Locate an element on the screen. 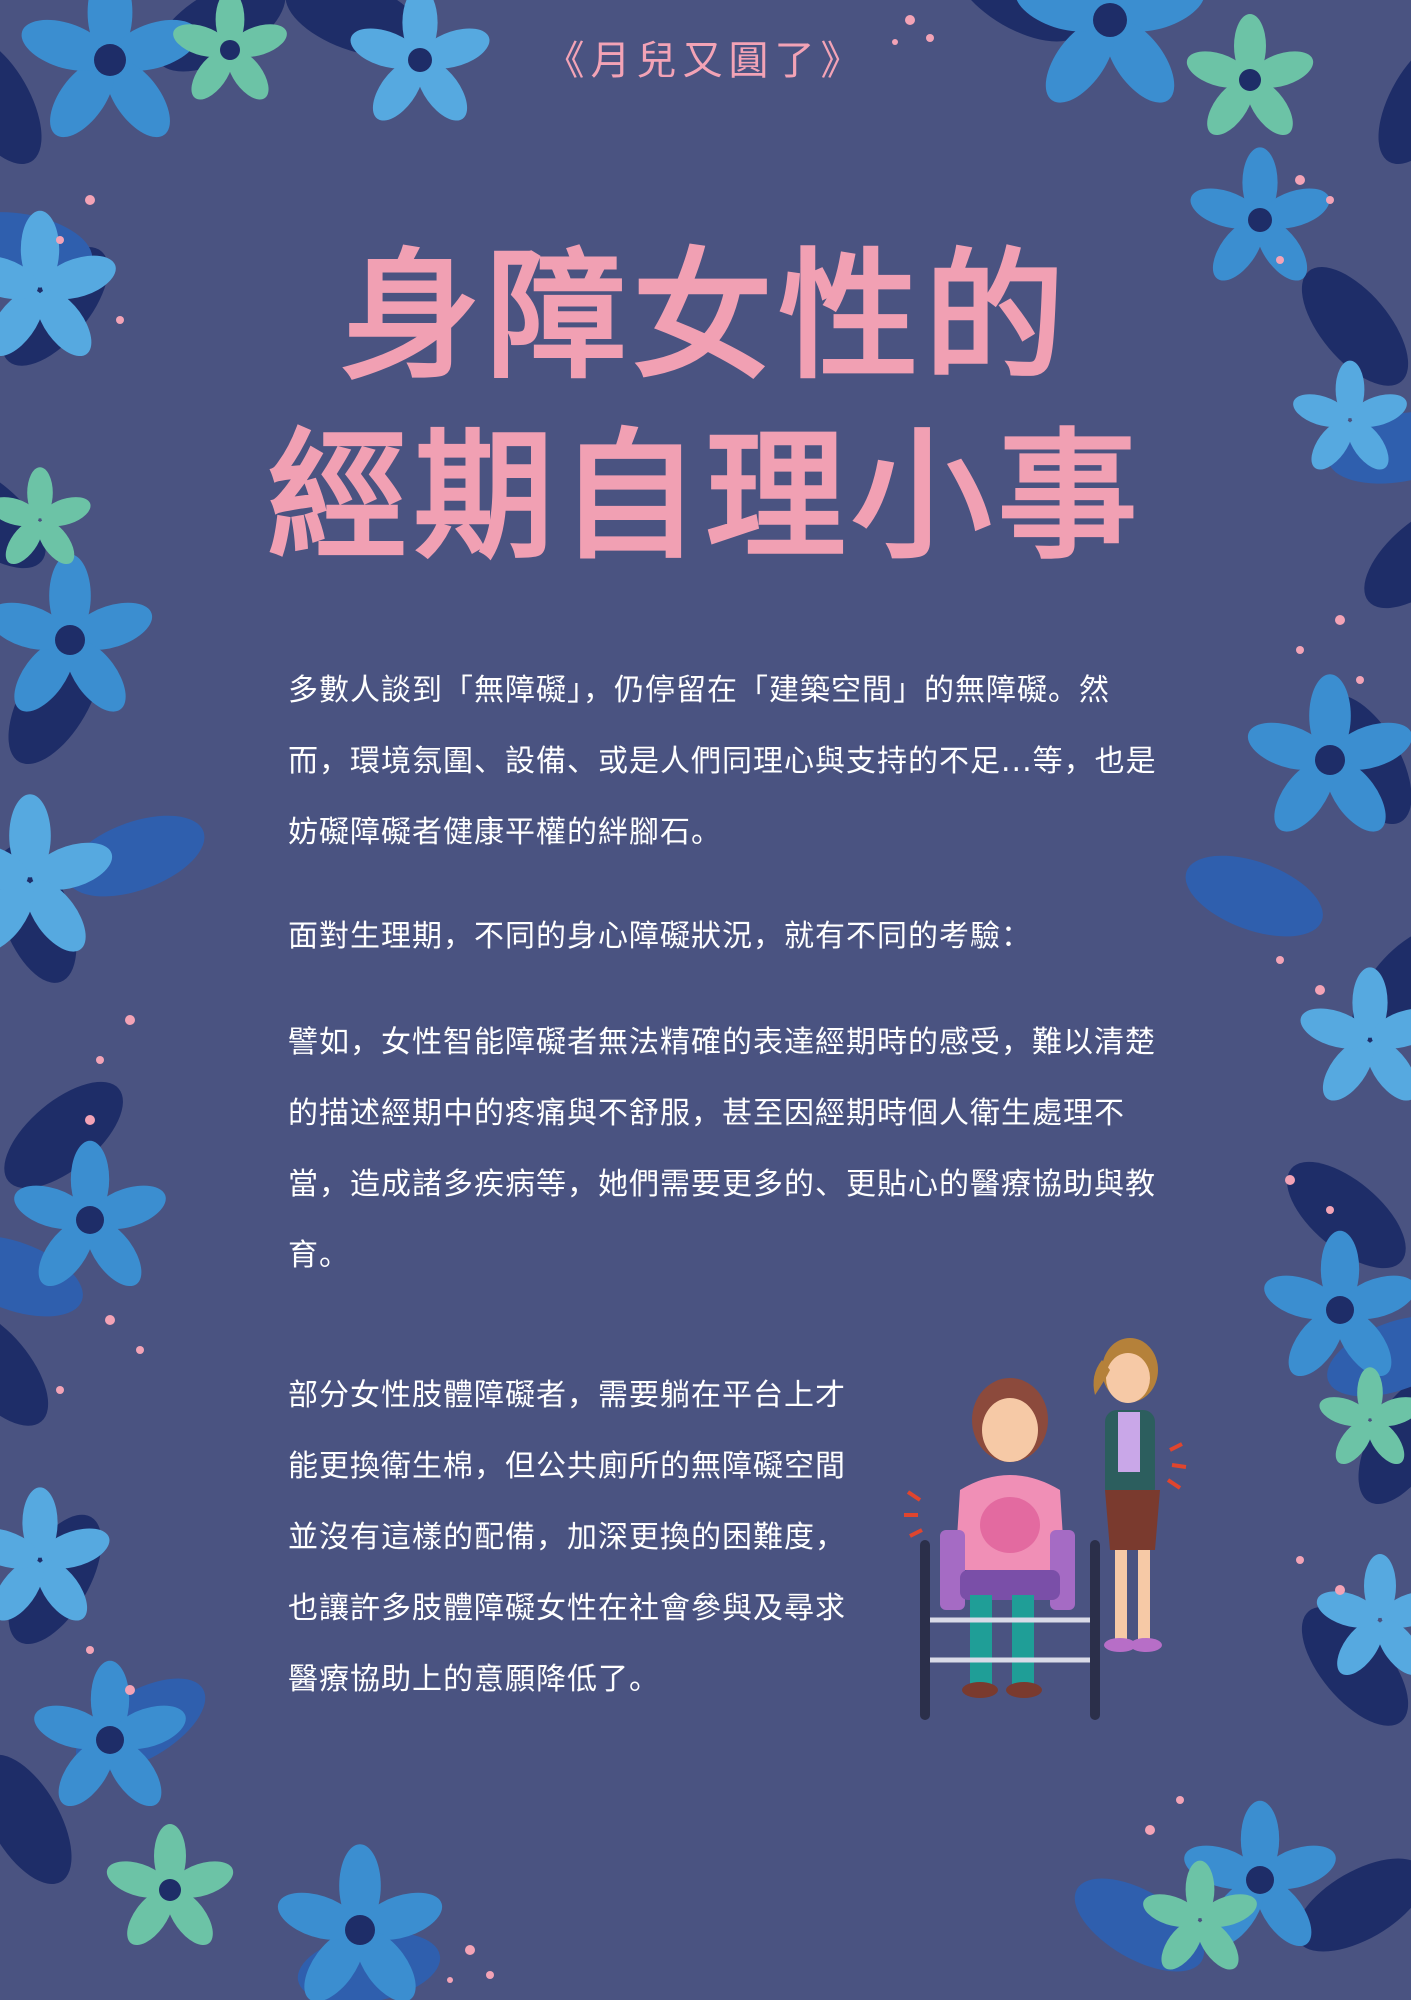  paragraph-challenge: 面對生理期，不同的身心障礙狀況，就有不同的考驗： is located at coordinates (660, 936).